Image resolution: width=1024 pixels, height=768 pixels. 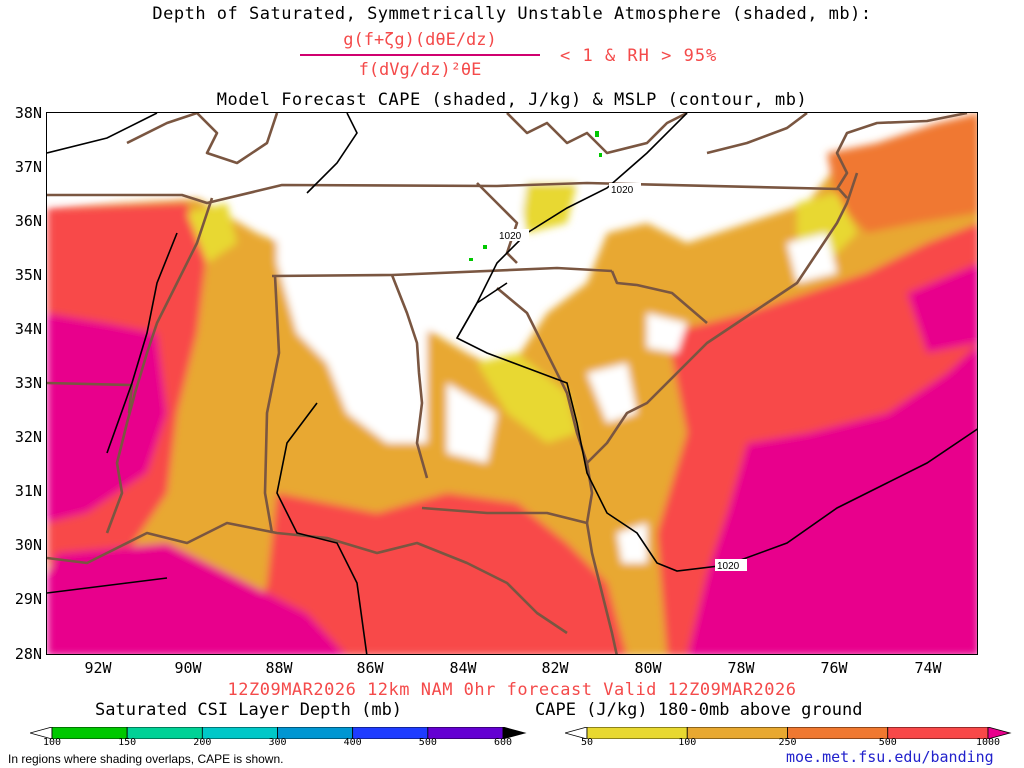 What do you see at coordinates (890, 757) in the screenshot?
I see `source-url: moe.met.fsu.edu/banding` at bounding box center [890, 757].